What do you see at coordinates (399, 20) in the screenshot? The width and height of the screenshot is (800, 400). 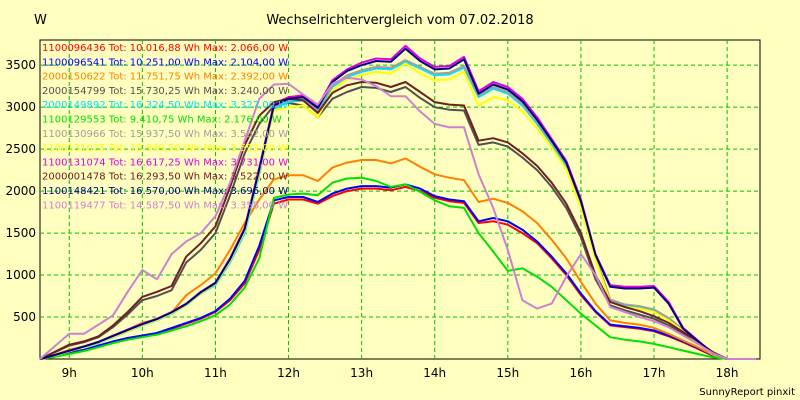 I see `chart-title: Wechselrichtervergleich vom 07.02.2018` at bounding box center [399, 20].